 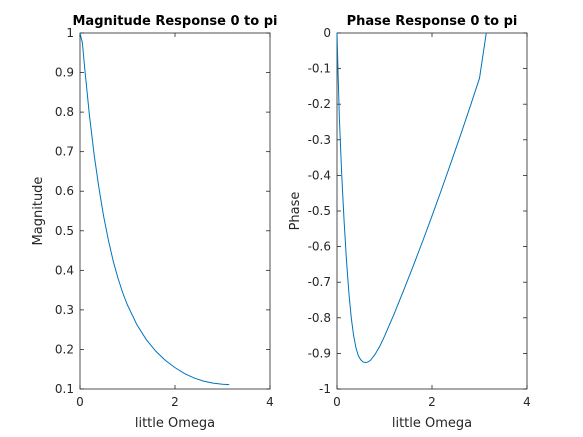 What do you see at coordinates (319, 247) in the screenshot?
I see `phase-y-tick-label: -0.6` at bounding box center [319, 247].